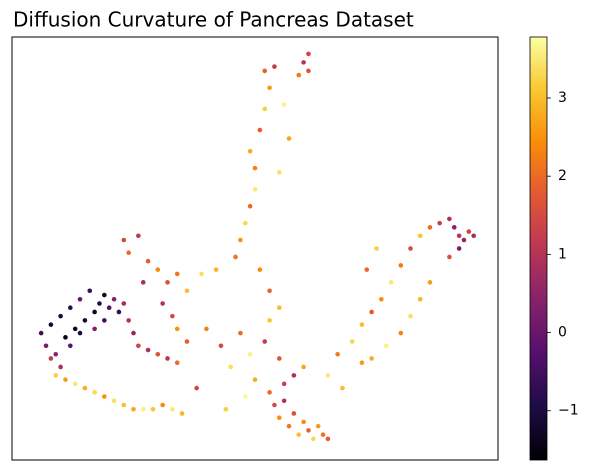  I want to click on colorbar-tick-label: 3, so click(562, 98).